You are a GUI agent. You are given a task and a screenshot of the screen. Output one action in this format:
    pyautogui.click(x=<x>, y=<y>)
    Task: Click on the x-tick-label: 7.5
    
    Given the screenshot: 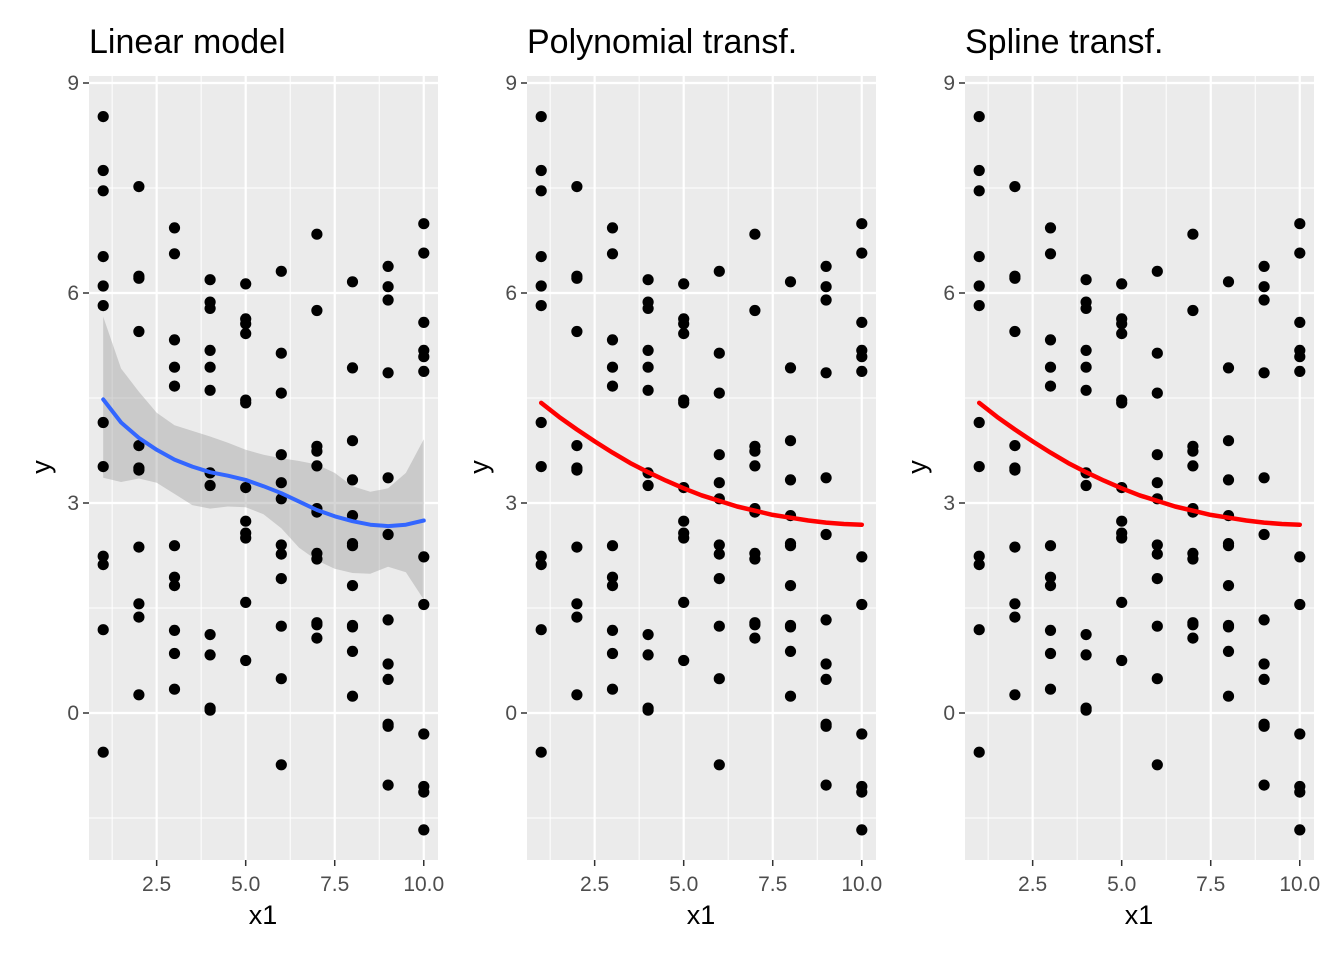 What is the action you would take?
    pyautogui.click(x=772, y=884)
    